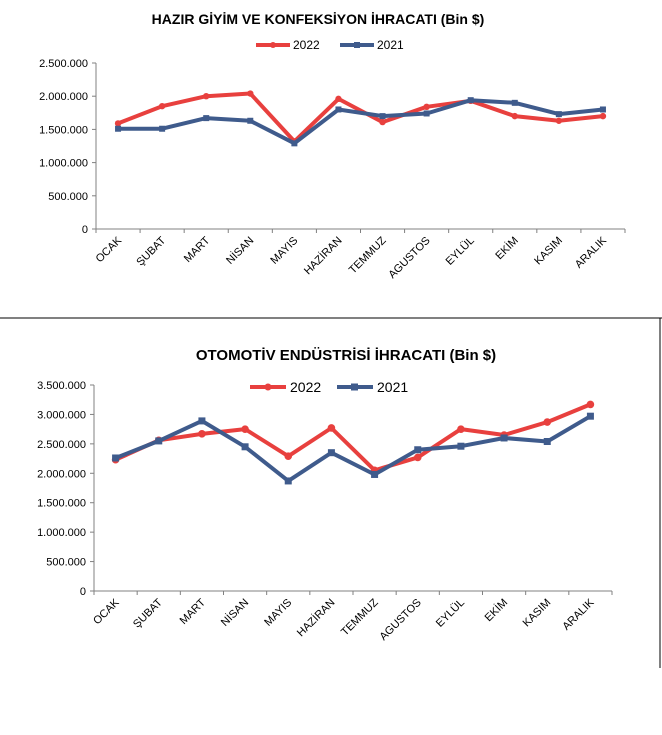 Image resolution: width=662 pixels, height=735 pixels. What do you see at coordinates (346, 355) in the screenshot?
I see `chart-title: OTOMOTİV ENDÜSTRİSİ İHRACATI (Bin $)` at bounding box center [346, 355].